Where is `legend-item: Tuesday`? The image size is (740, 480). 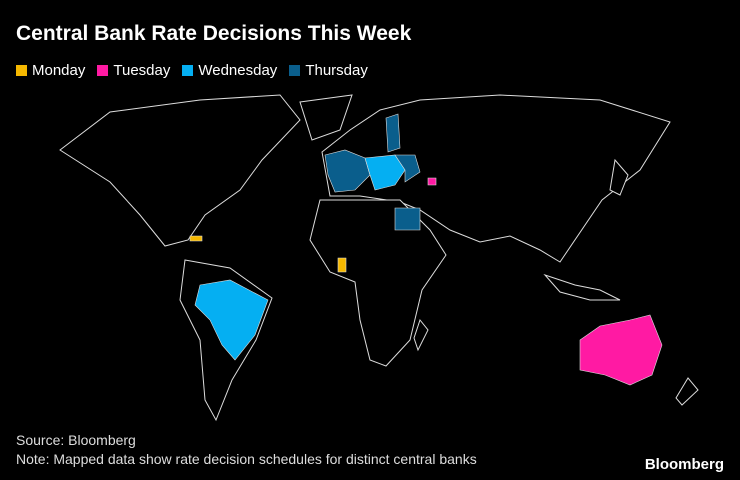 legend-item: Tuesday is located at coordinates (133, 70).